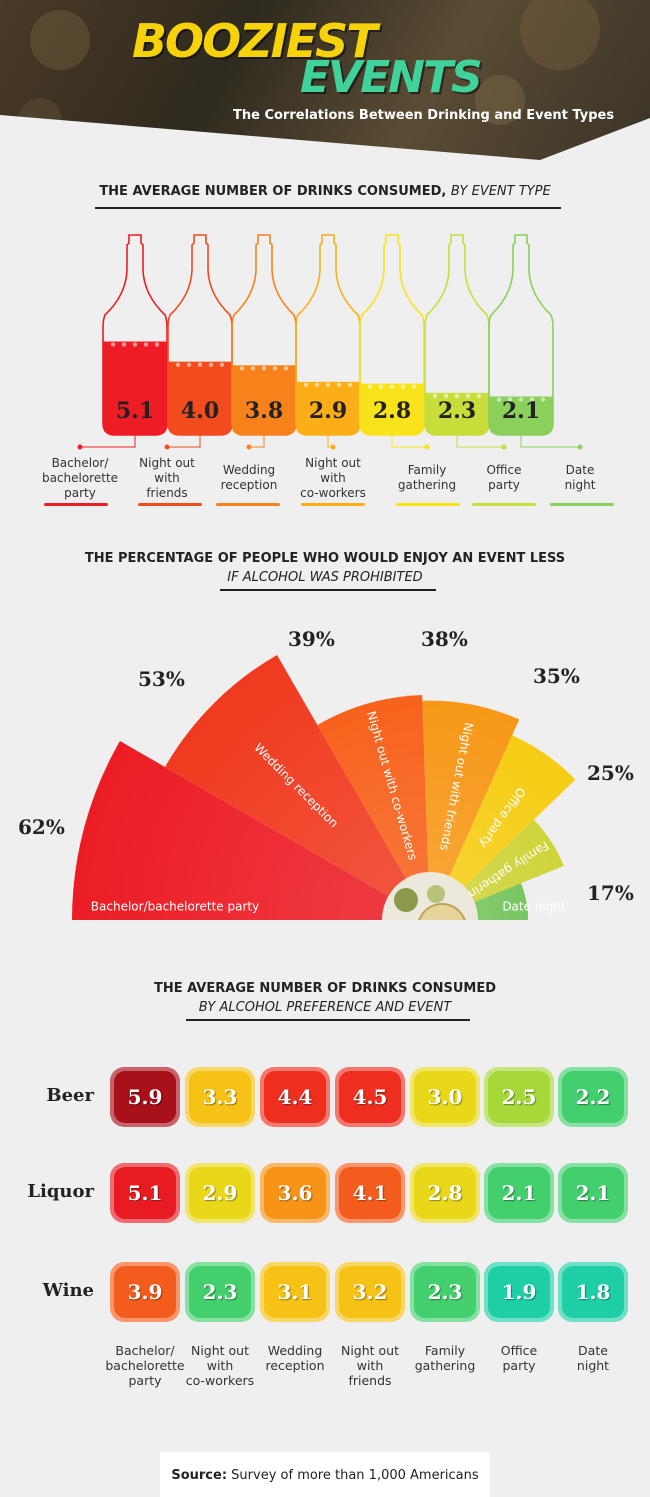 This screenshot has height=1497, width=650. I want to click on source-text: Survey of more than 1,000 Americans, so click(355, 1475).